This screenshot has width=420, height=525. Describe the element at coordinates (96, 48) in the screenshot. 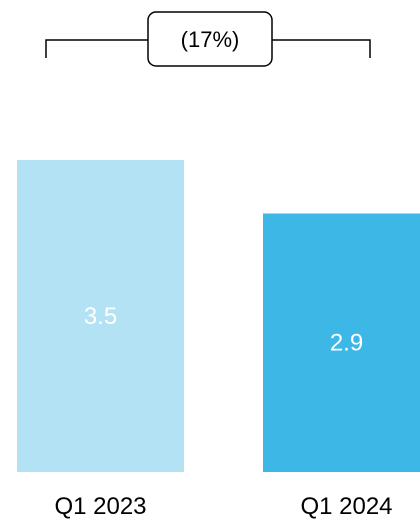

I see `comparison-bracket-left` at that location.